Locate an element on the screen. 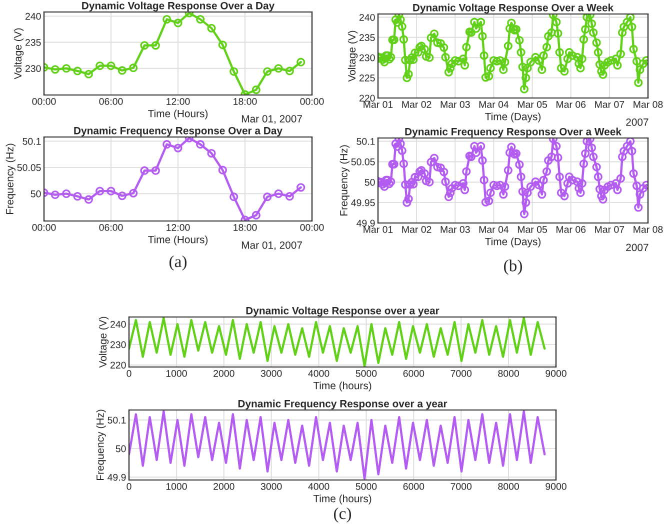 The width and height of the screenshot is (669, 529). x-tick-label: Mar 02 is located at coordinates (417, 104).